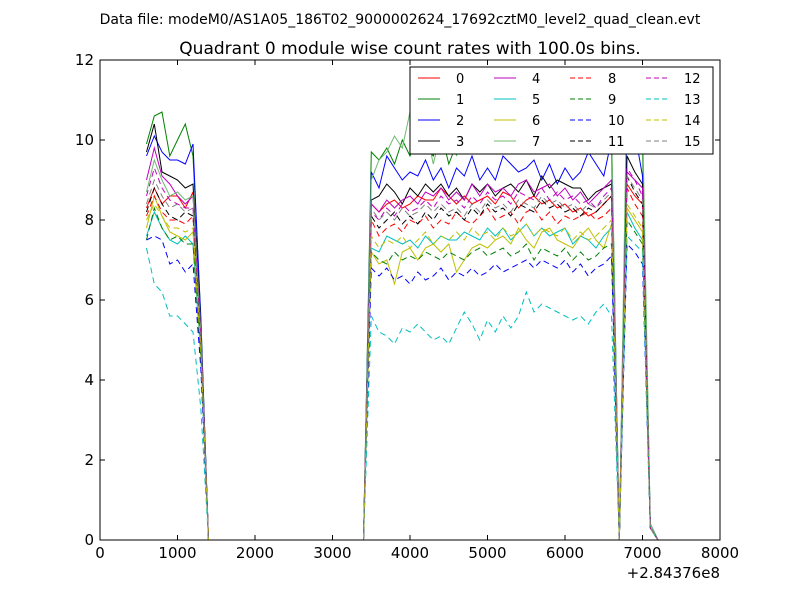 The width and height of the screenshot is (800, 604). Describe the element at coordinates (561, 110) in the screenshot. I see `legend-box` at that location.